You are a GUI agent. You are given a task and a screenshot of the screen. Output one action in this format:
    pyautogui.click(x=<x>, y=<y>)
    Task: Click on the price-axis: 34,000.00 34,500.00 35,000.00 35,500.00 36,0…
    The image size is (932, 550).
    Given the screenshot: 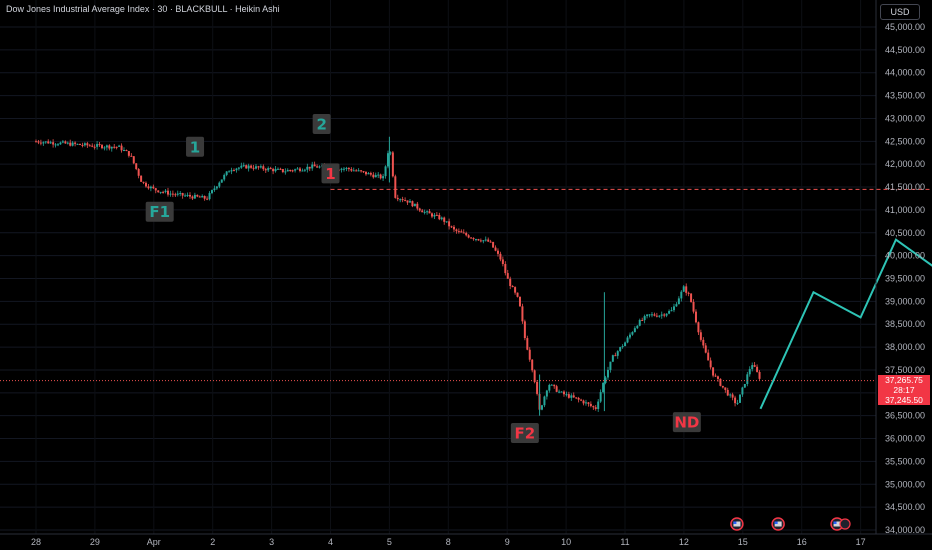 What is the action you would take?
    pyautogui.click(x=905, y=278)
    